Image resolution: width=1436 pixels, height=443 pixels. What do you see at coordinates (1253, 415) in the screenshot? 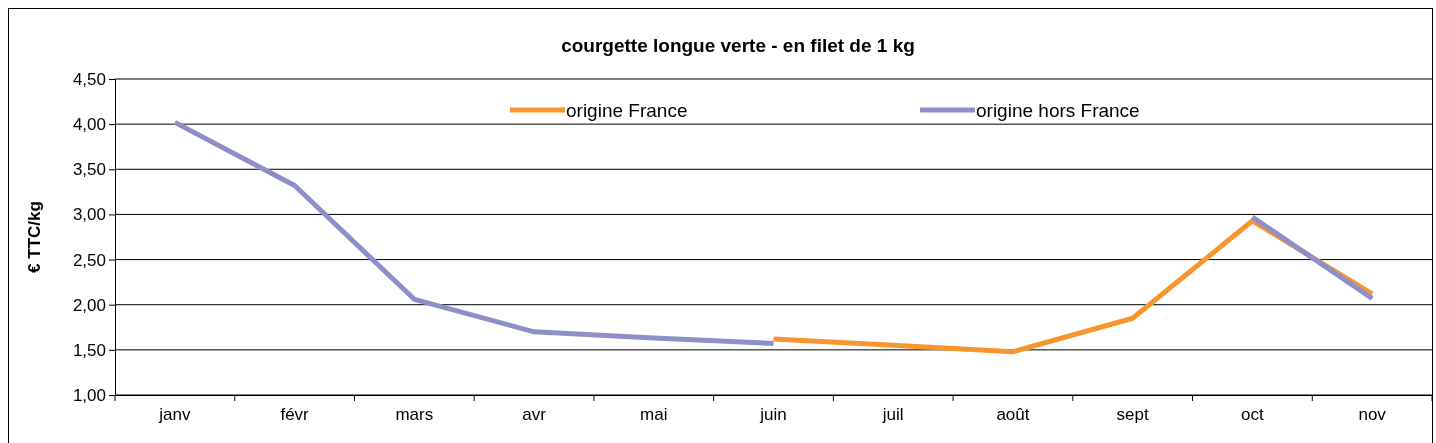
I see `x-tick-label: oct` at bounding box center [1253, 415].